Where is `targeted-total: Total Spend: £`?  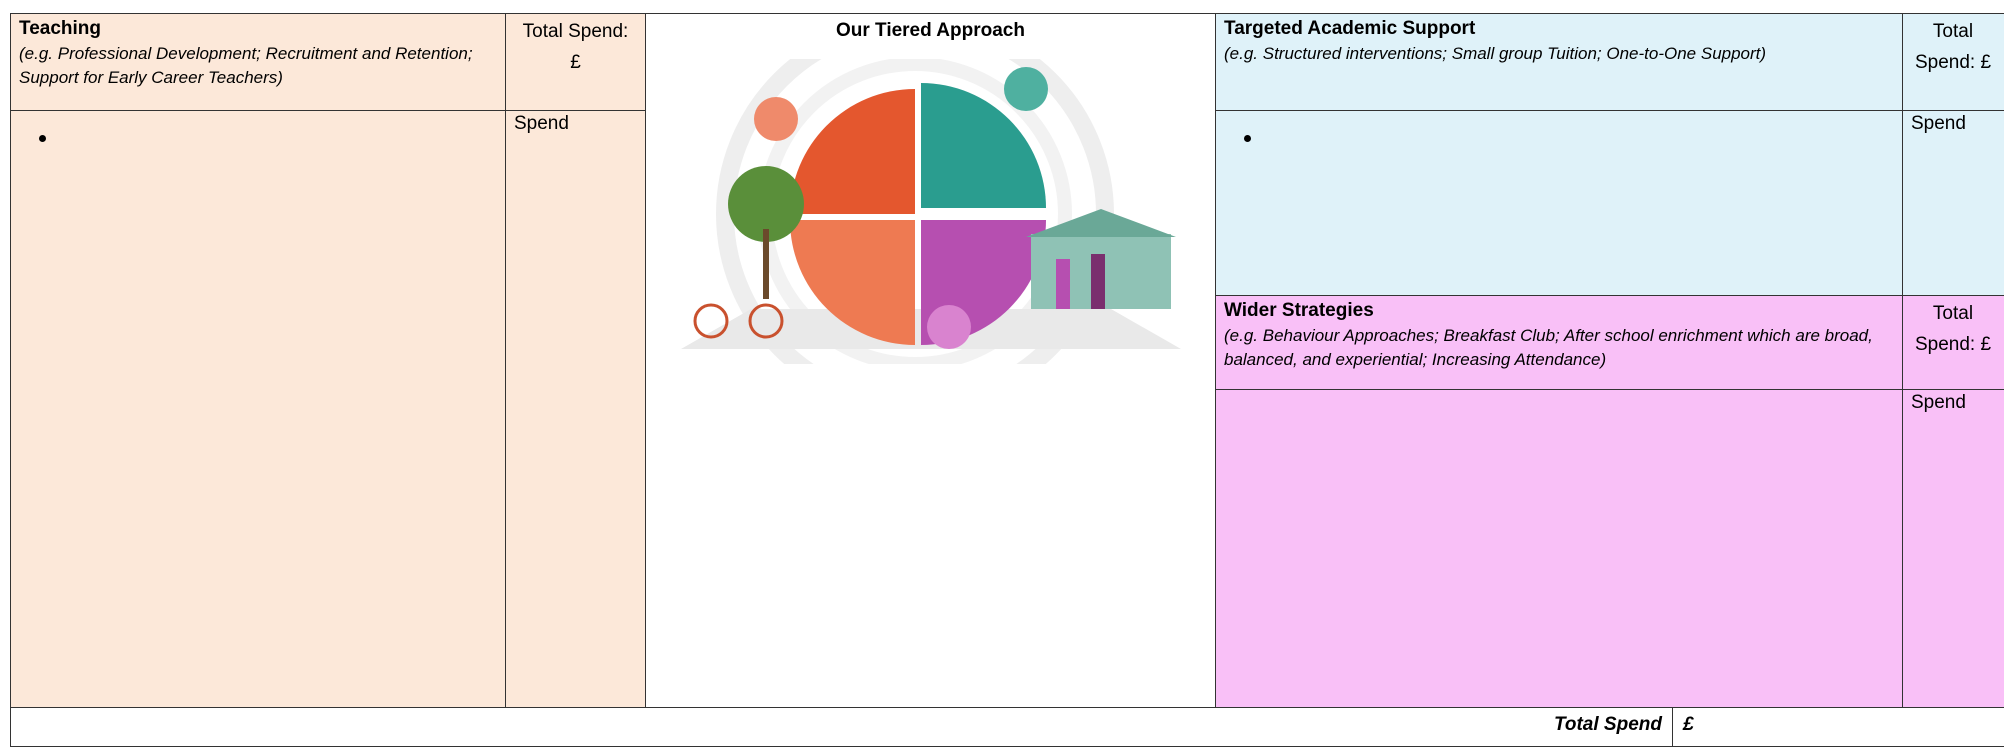 targeted-total: Total Spend: £ is located at coordinates (1953, 62).